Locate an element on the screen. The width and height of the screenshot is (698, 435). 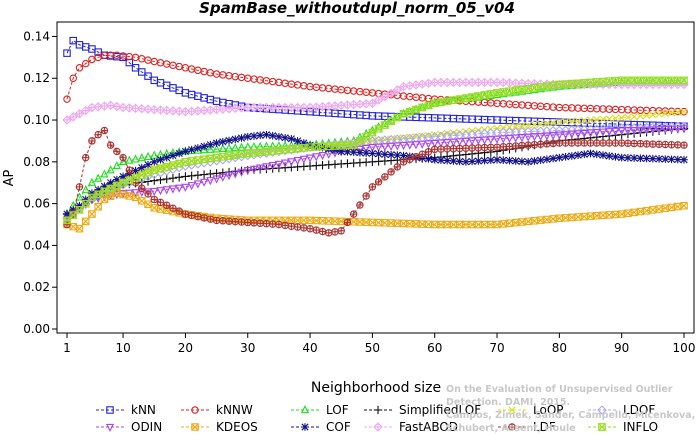
legend-label: kNN is located at coordinates (143, 410).